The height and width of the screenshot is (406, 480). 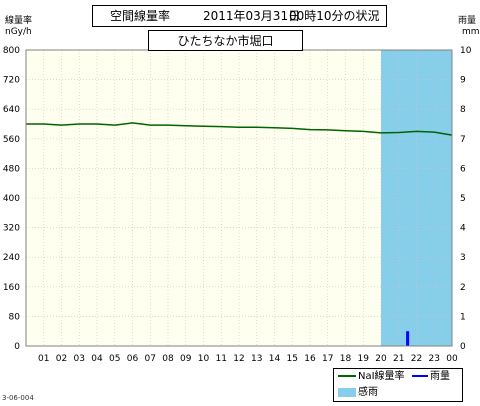 I want to click on y-right-tick-label: 7, so click(x=463, y=140).